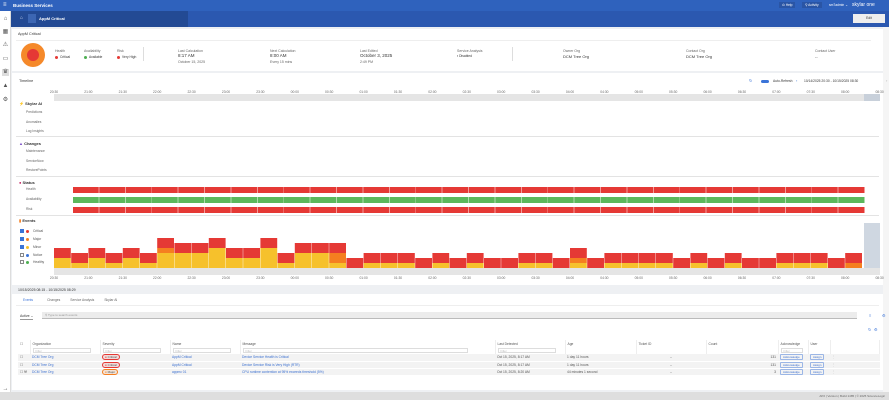 This screenshot has width=889, height=400. I want to click on tab-skylar-ai: Skylar AI, so click(111, 300).